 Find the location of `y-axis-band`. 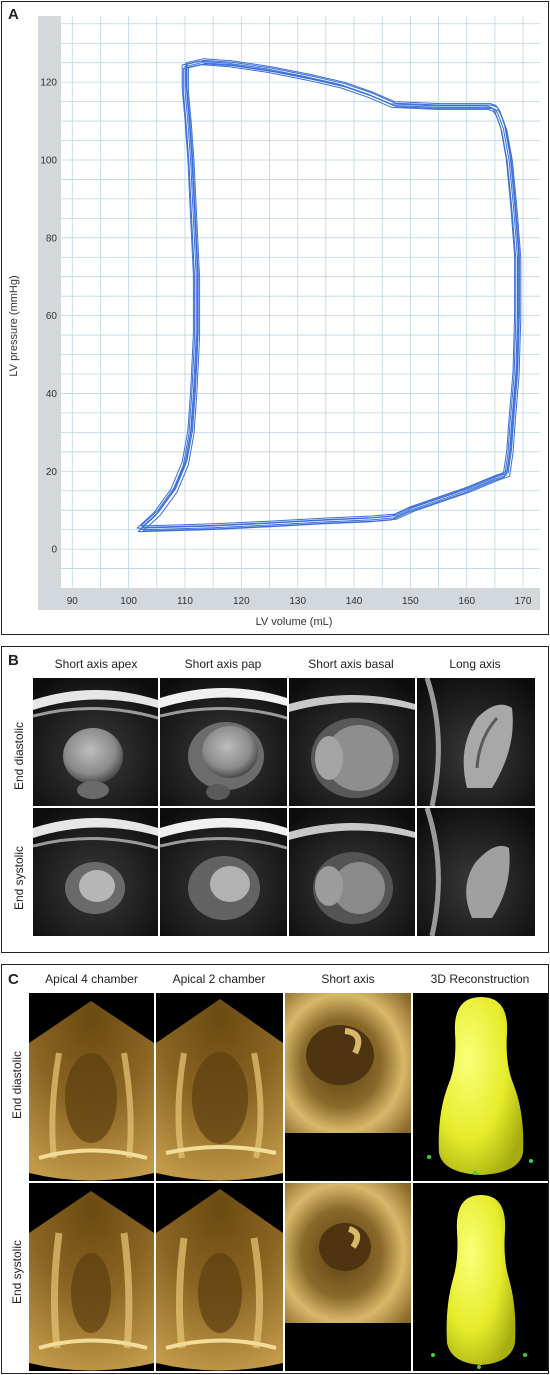

y-axis-band is located at coordinates (49, 313).